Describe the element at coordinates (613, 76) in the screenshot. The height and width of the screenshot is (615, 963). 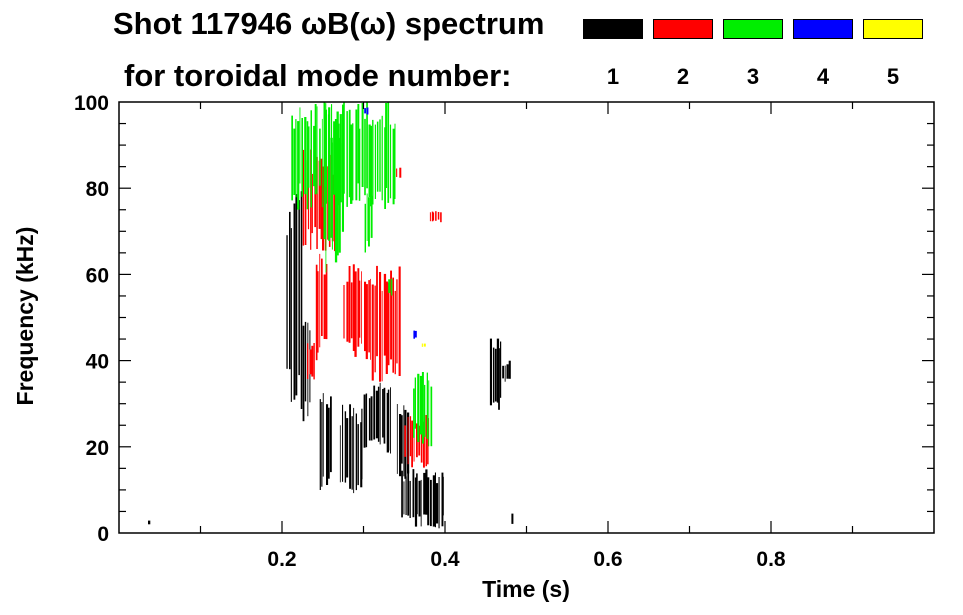
I see `legend-label-1: 1` at that location.